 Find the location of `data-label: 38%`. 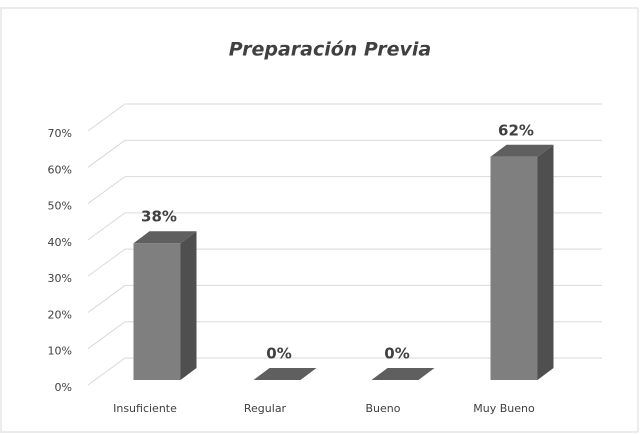

data-label: 38% is located at coordinates (159, 217).